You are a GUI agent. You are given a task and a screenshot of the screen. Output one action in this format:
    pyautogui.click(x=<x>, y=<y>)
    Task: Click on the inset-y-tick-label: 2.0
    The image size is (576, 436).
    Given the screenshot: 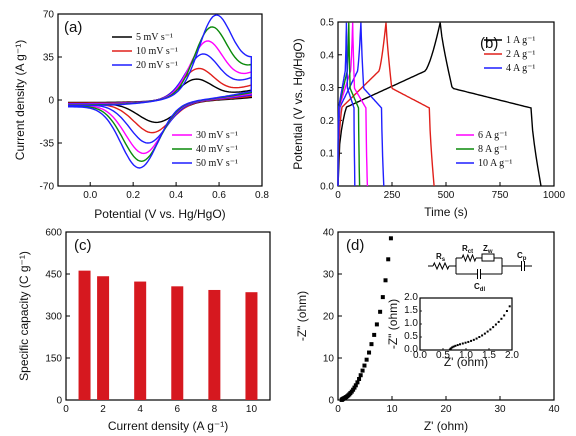 What is the action you would take?
    pyautogui.click(x=411, y=297)
    